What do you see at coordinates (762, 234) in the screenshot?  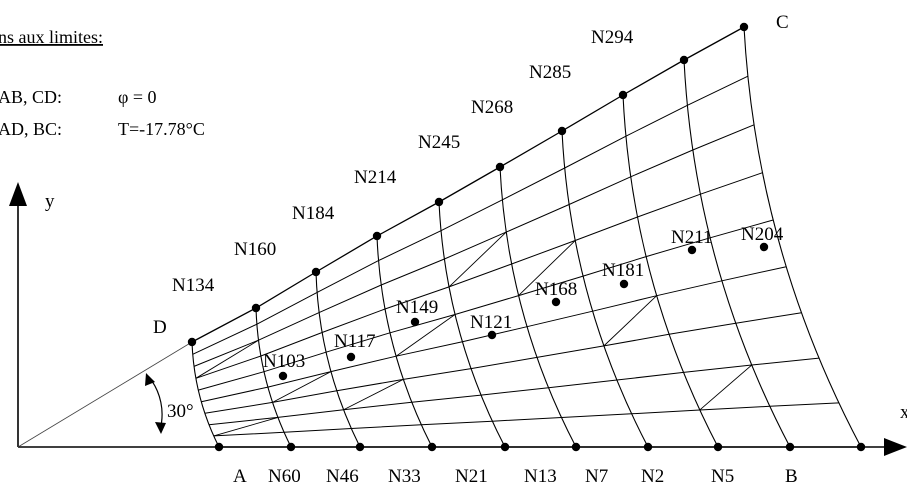 I see `node-label-n204: N204` at bounding box center [762, 234].